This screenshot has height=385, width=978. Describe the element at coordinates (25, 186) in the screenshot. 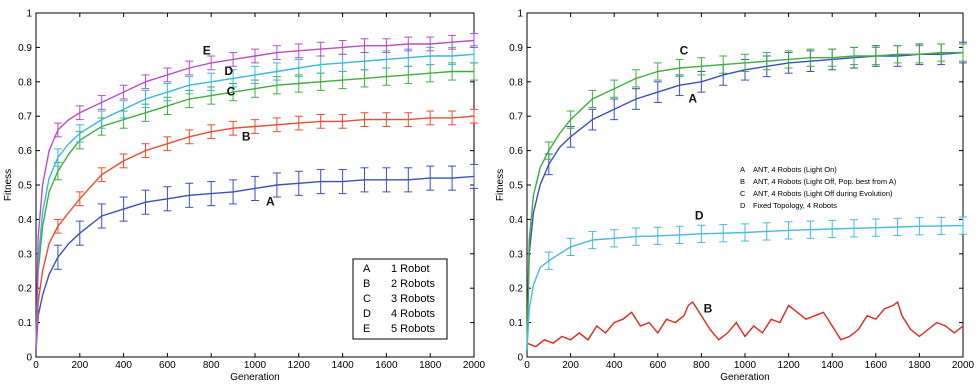

I see `y-tick-label: 0.5` at that location.